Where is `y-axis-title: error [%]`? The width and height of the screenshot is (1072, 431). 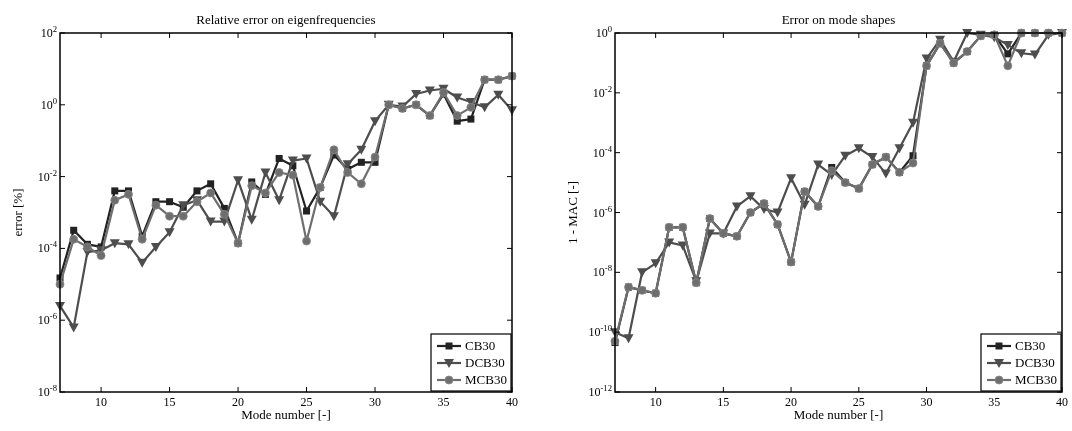 y-axis-title: error [%] is located at coordinates (17, 212).